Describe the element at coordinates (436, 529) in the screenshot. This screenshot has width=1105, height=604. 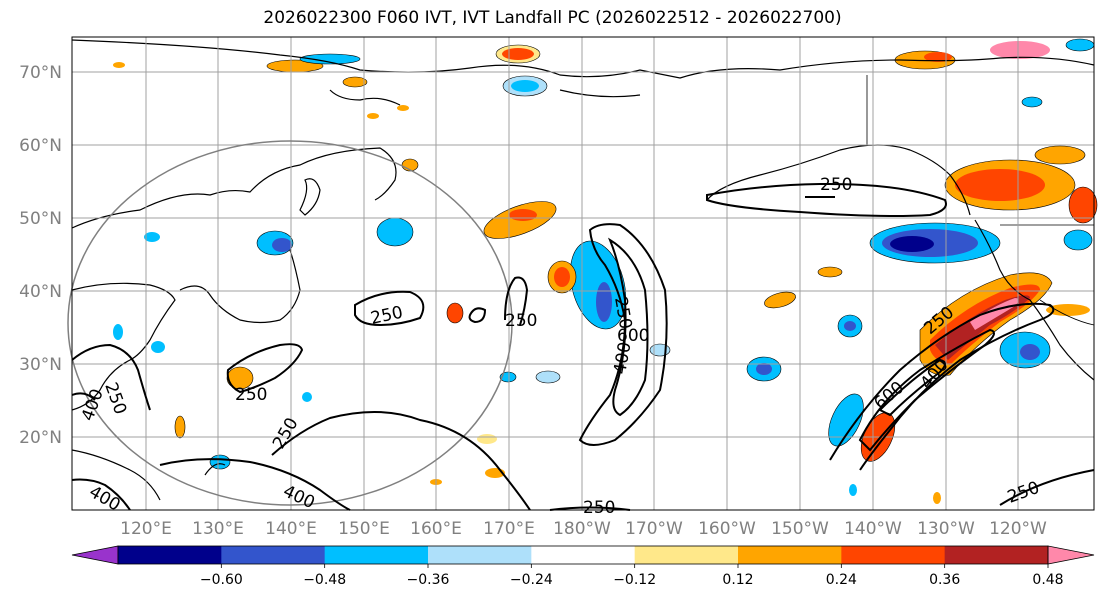
I see `lon-label: 160°E` at that location.